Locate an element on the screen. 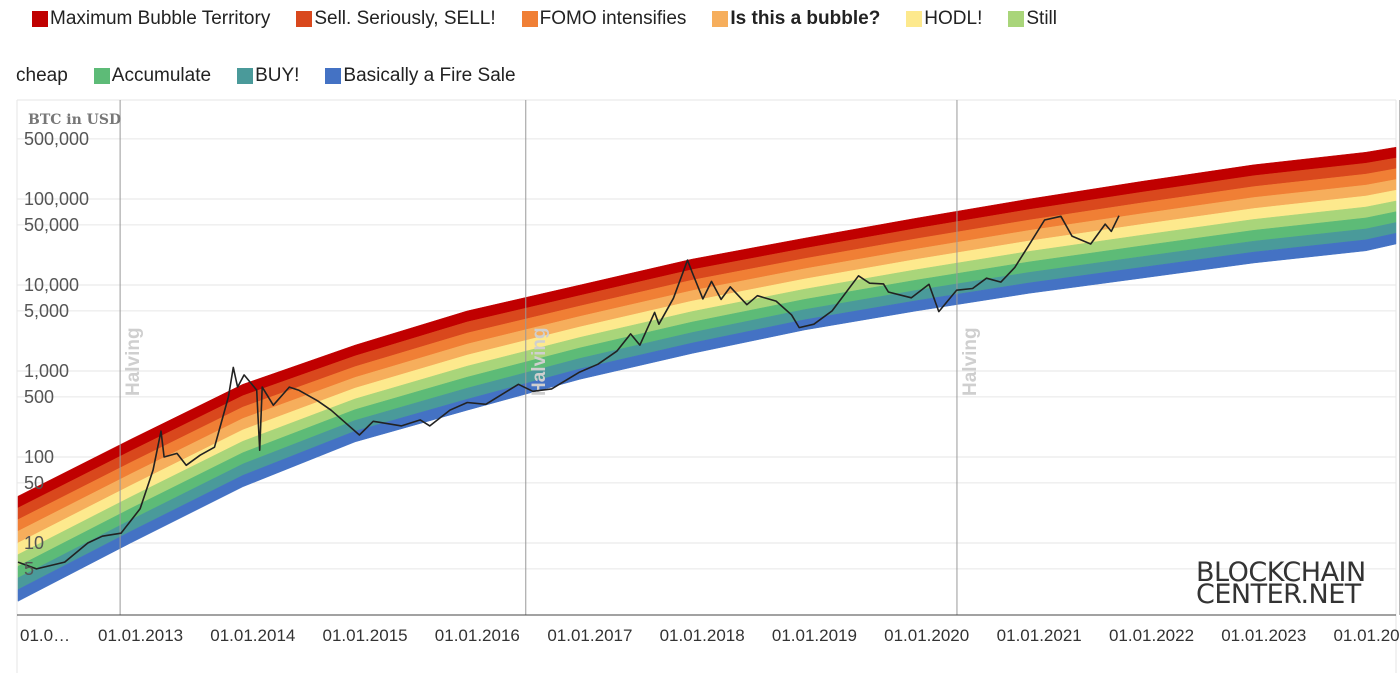  logo-line-2: CENTER.NET is located at coordinates (1279, 594).